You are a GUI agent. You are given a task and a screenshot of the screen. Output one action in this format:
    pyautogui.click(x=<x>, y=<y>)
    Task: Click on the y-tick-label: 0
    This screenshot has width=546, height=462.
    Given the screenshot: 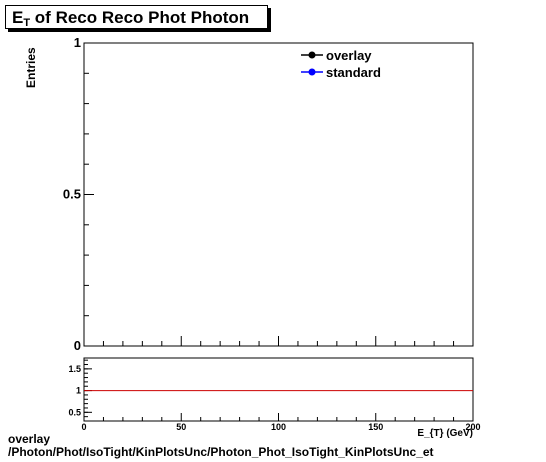 What is the action you would take?
    pyautogui.click(x=77, y=345)
    